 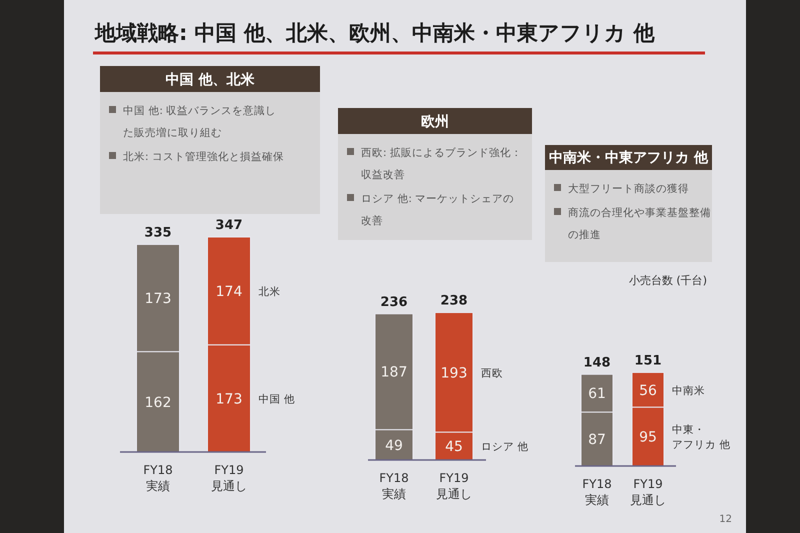 I want to click on series-label: ロシア 他, so click(x=504, y=447).